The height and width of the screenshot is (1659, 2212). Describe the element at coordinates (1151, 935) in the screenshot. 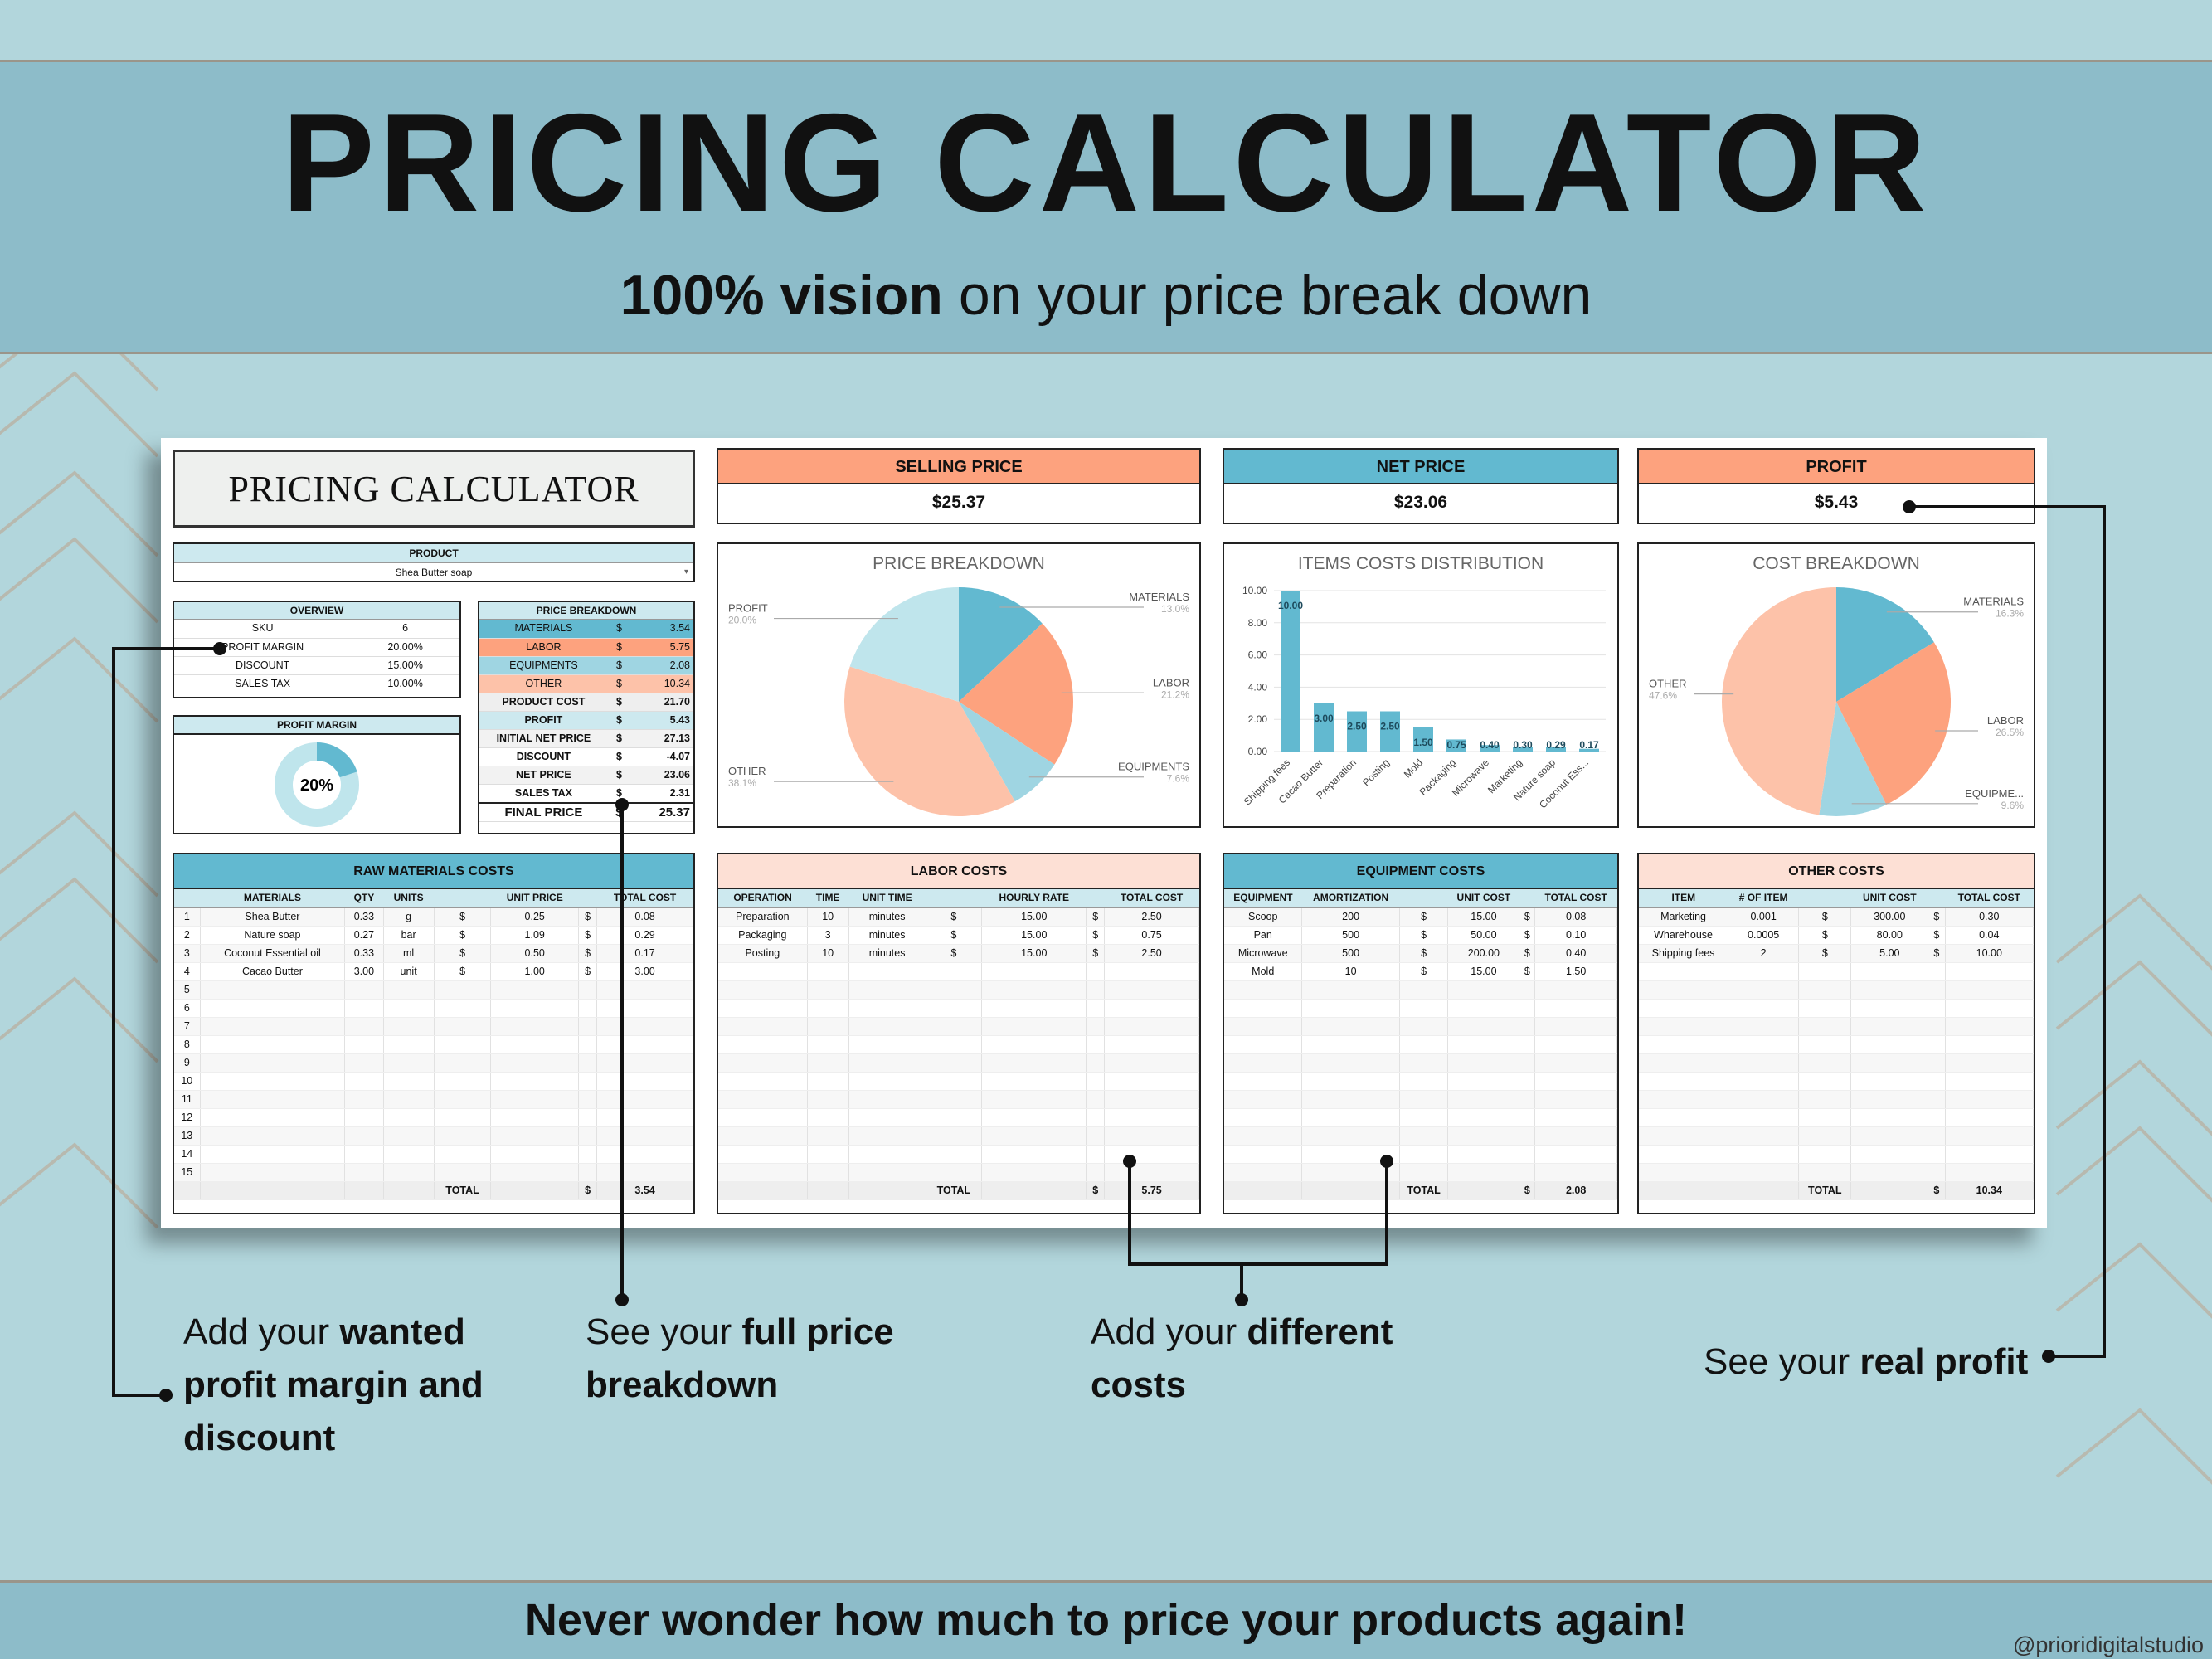

I see `table-cell: 0.75` at that location.